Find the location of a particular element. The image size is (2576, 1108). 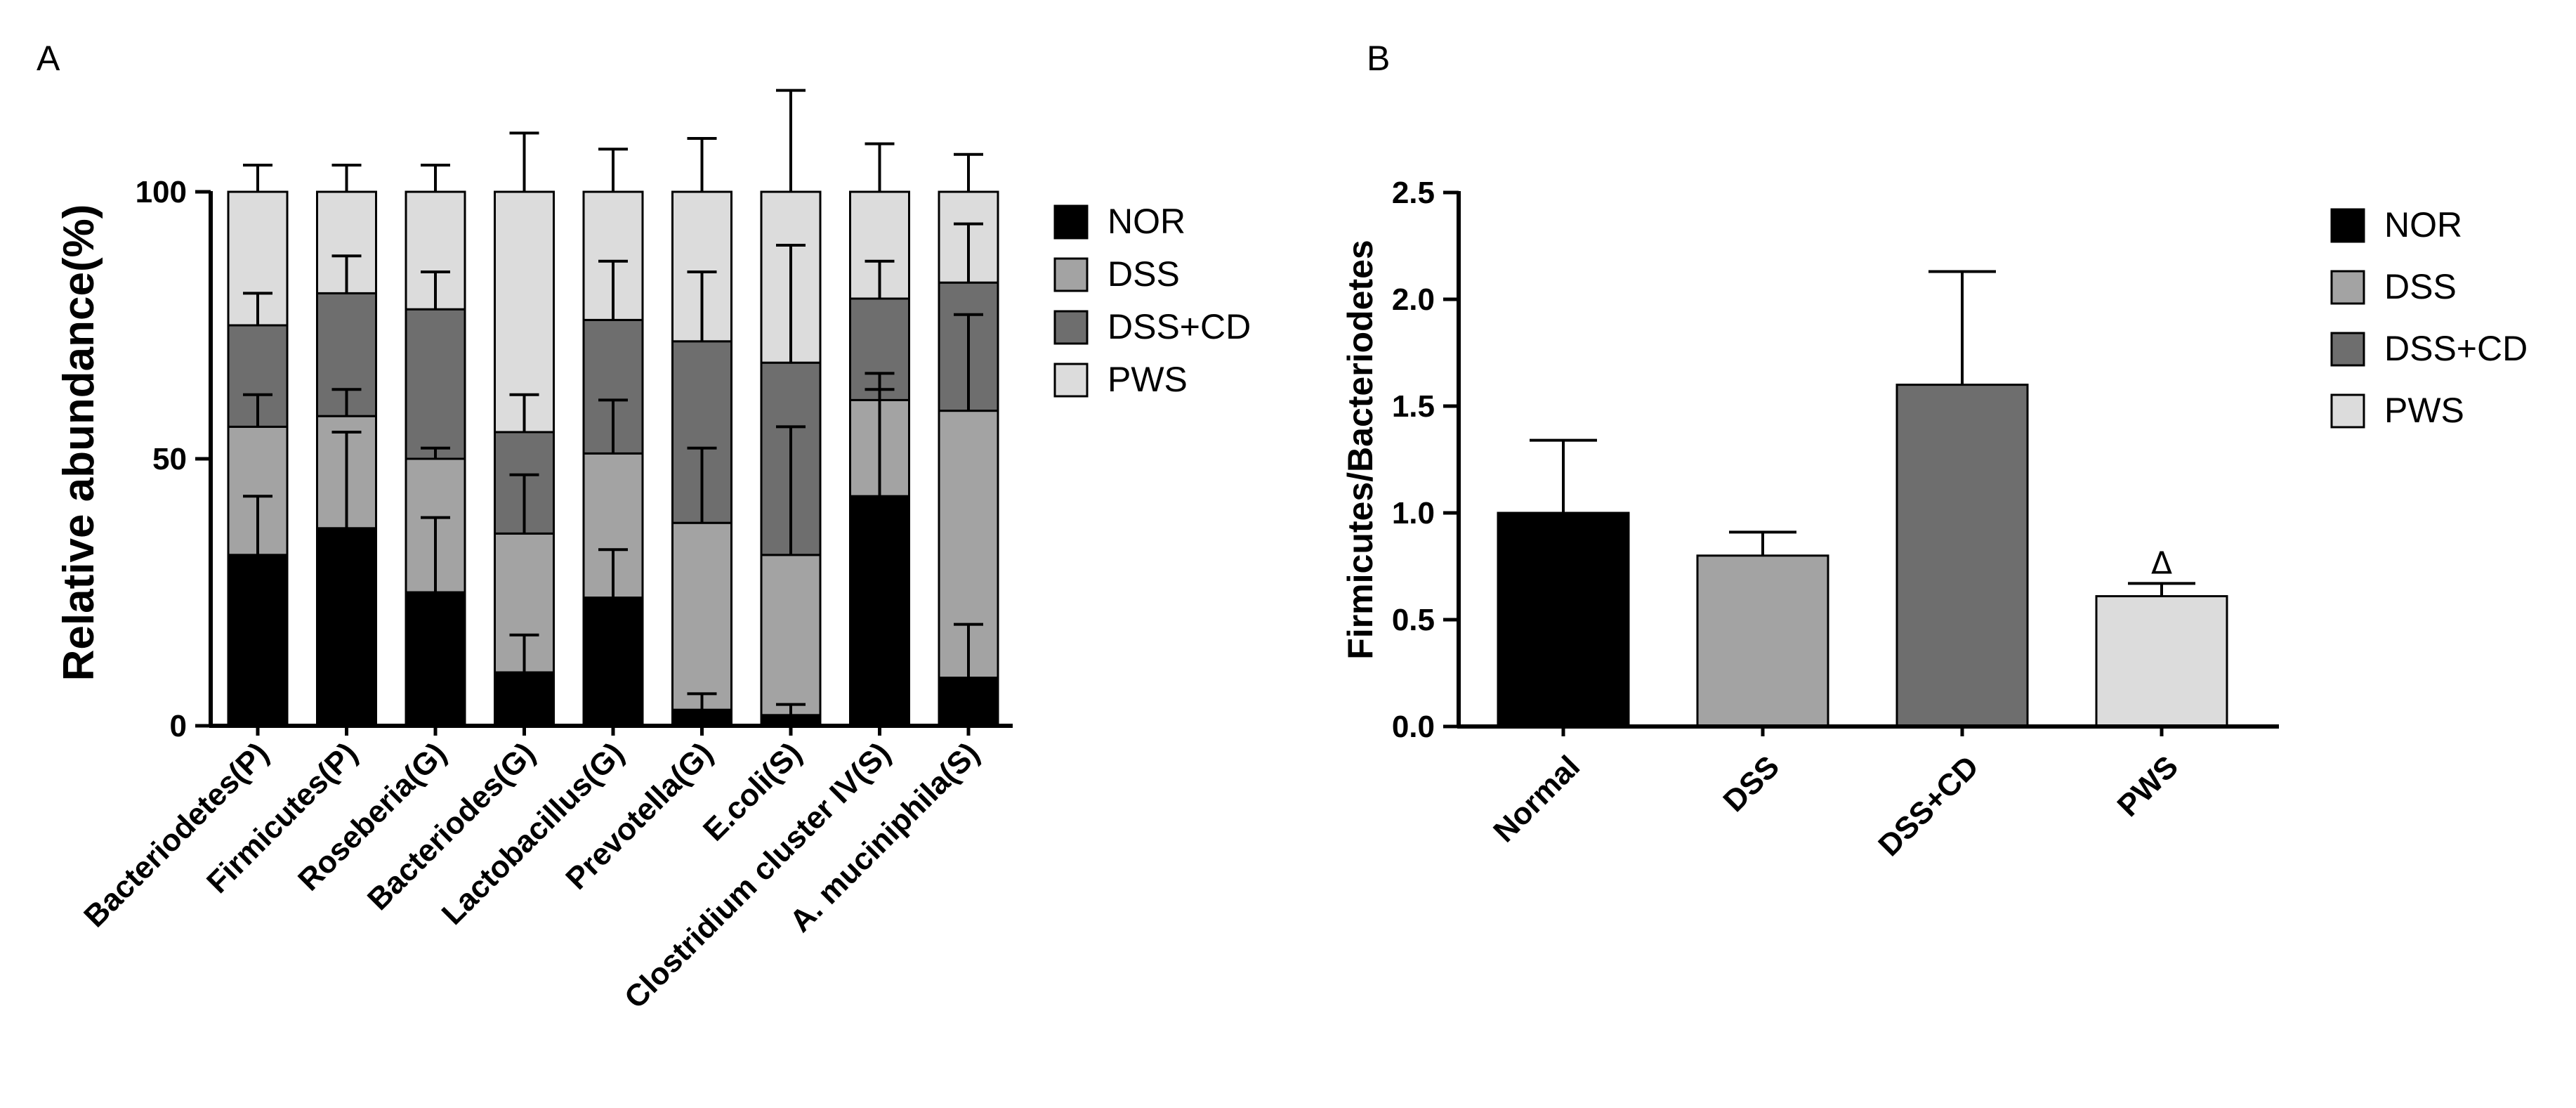

bar-b-pws is located at coordinates (2161, 661).